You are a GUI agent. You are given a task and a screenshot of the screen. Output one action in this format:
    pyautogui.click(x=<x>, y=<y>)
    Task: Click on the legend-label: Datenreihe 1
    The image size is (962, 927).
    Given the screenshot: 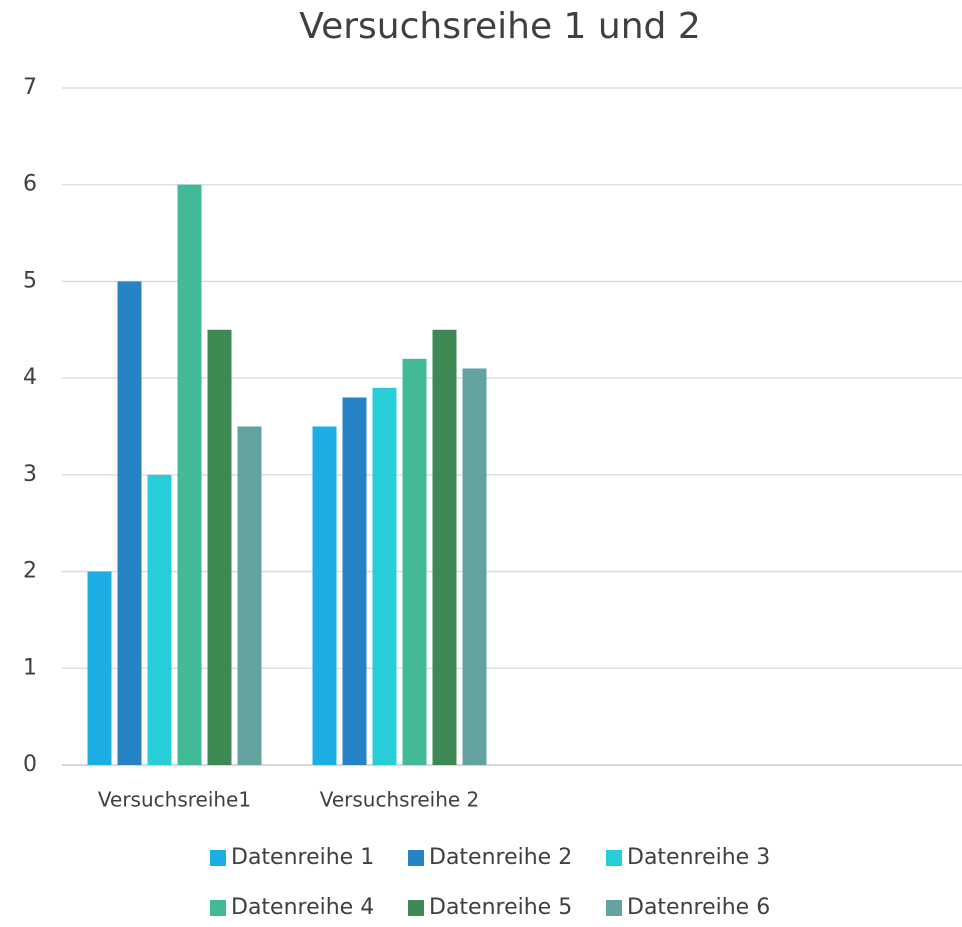 What is the action you would take?
    pyautogui.click(x=302, y=857)
    